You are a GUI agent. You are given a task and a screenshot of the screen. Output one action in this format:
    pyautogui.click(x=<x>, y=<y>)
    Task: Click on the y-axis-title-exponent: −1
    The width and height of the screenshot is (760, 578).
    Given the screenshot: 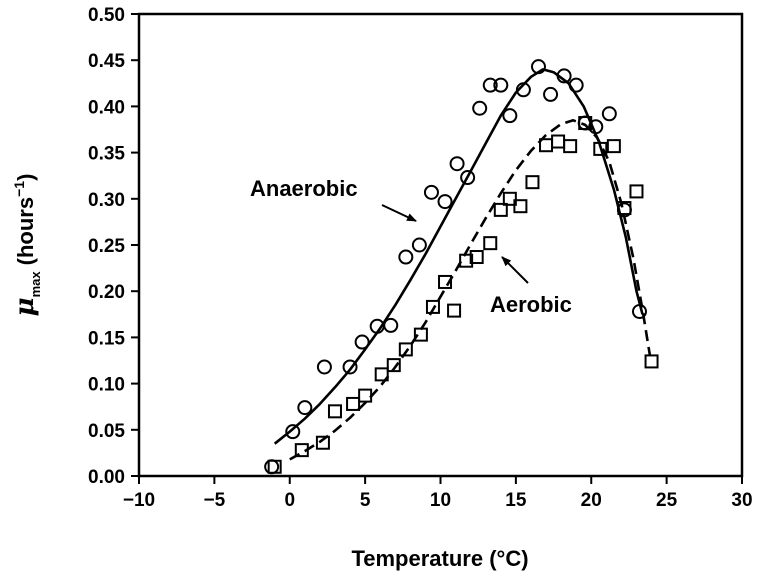 What is the action you would take?
    pyautogui.click(x=19, y=189)
    